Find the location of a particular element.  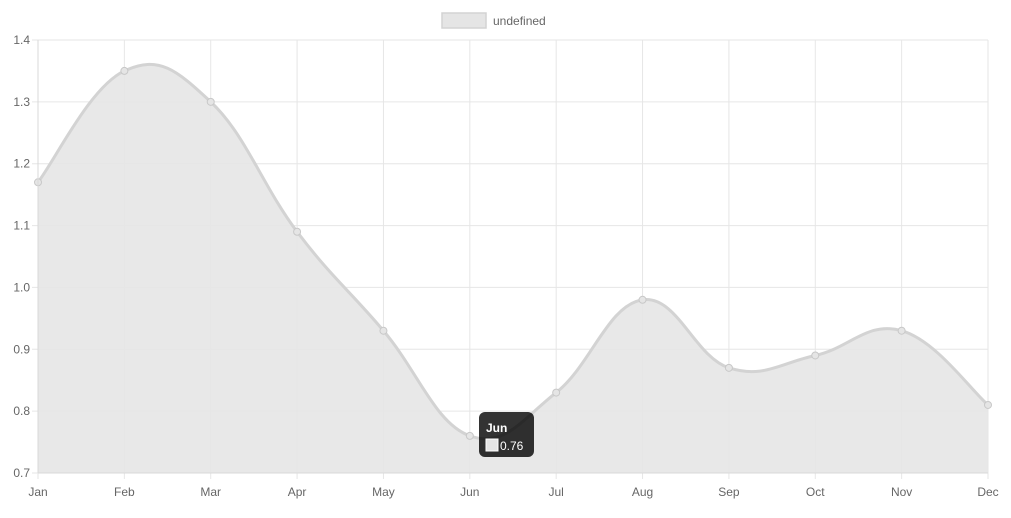

y-tick-label: 1.3 is located at coordinates (21, 102).